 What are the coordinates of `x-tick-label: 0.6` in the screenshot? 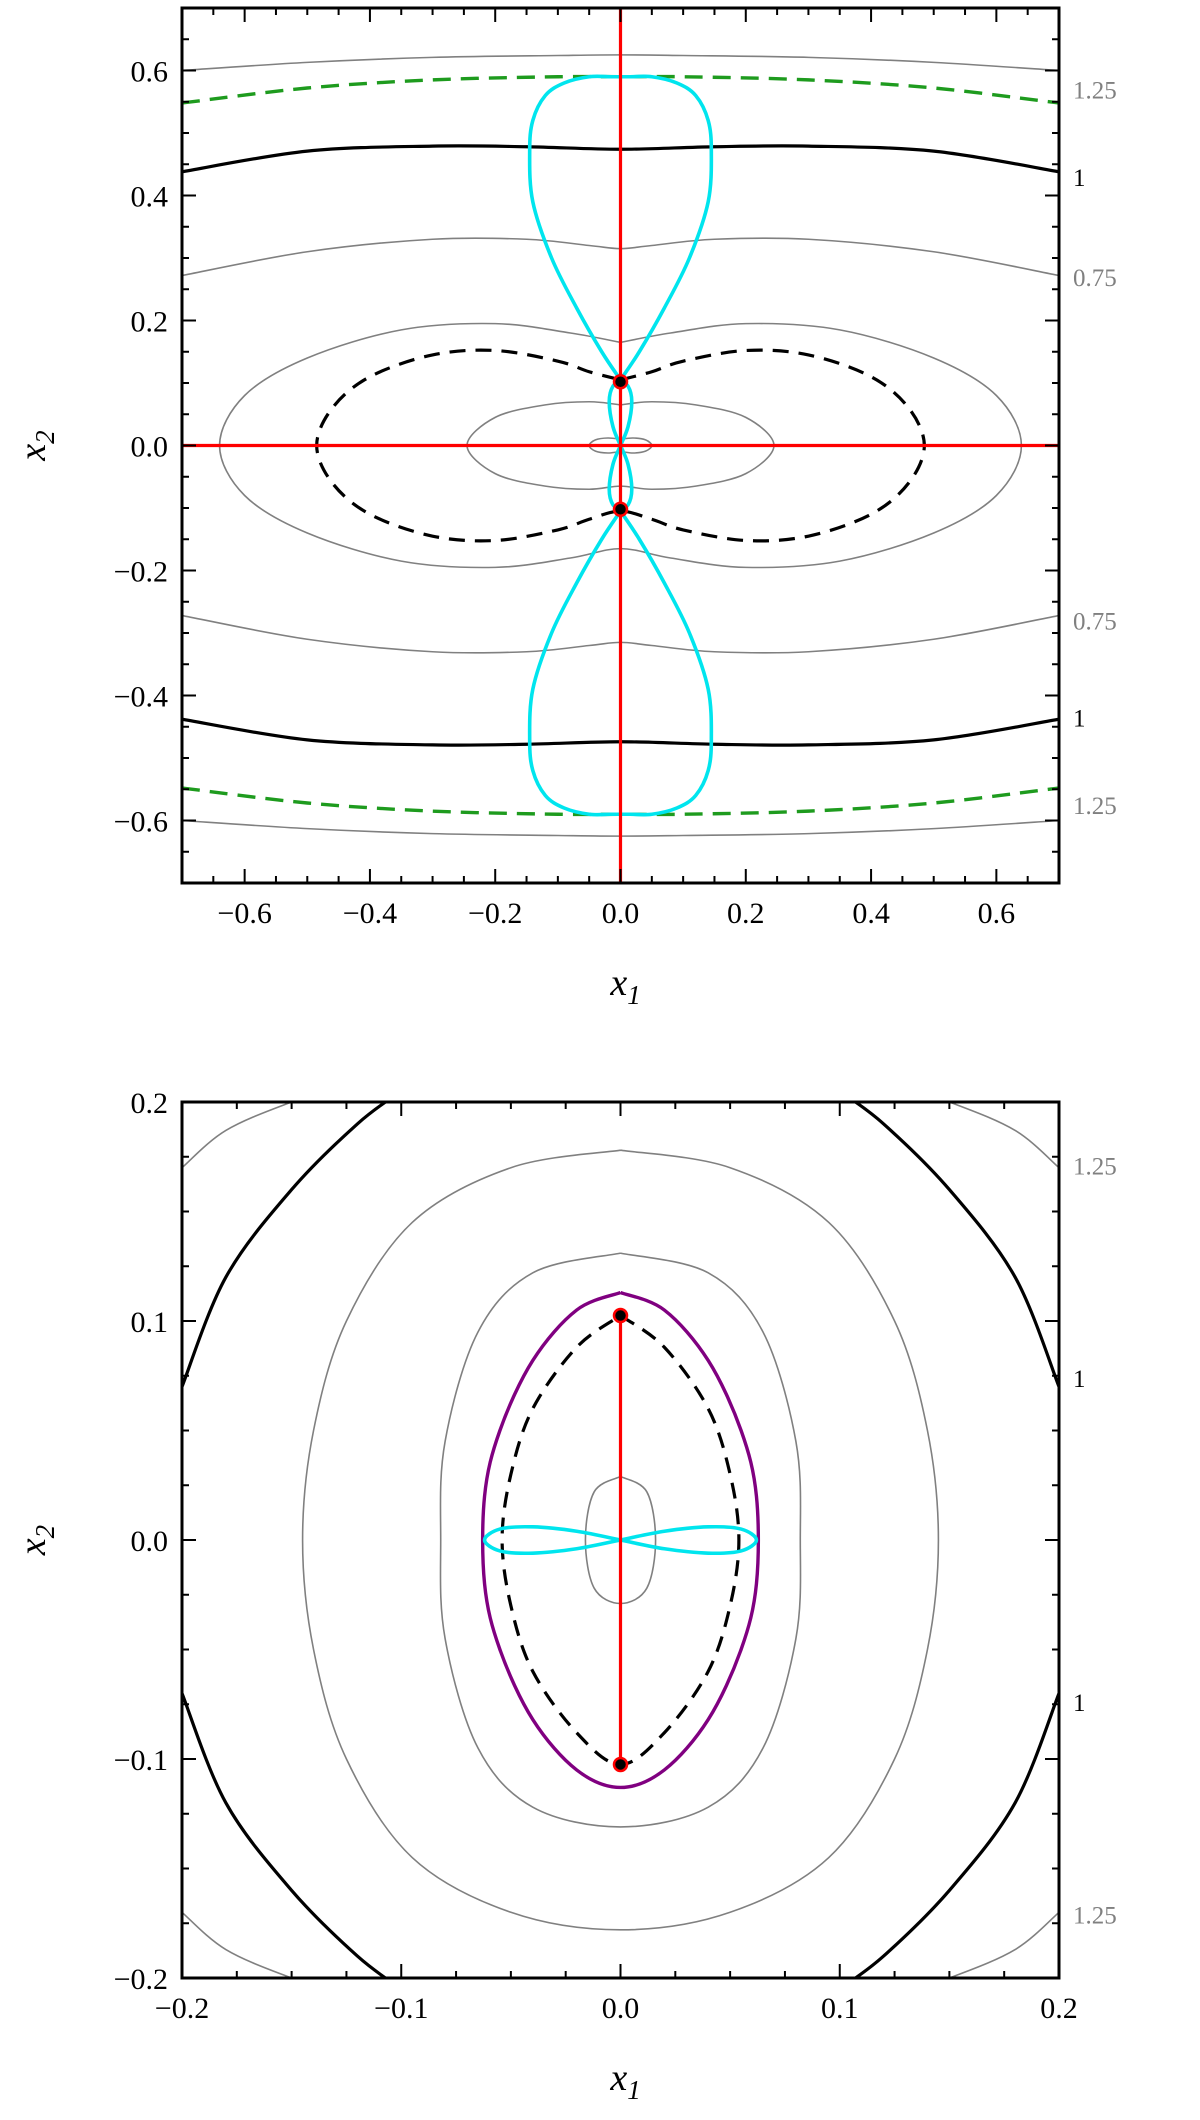 It's located at (997, 913).